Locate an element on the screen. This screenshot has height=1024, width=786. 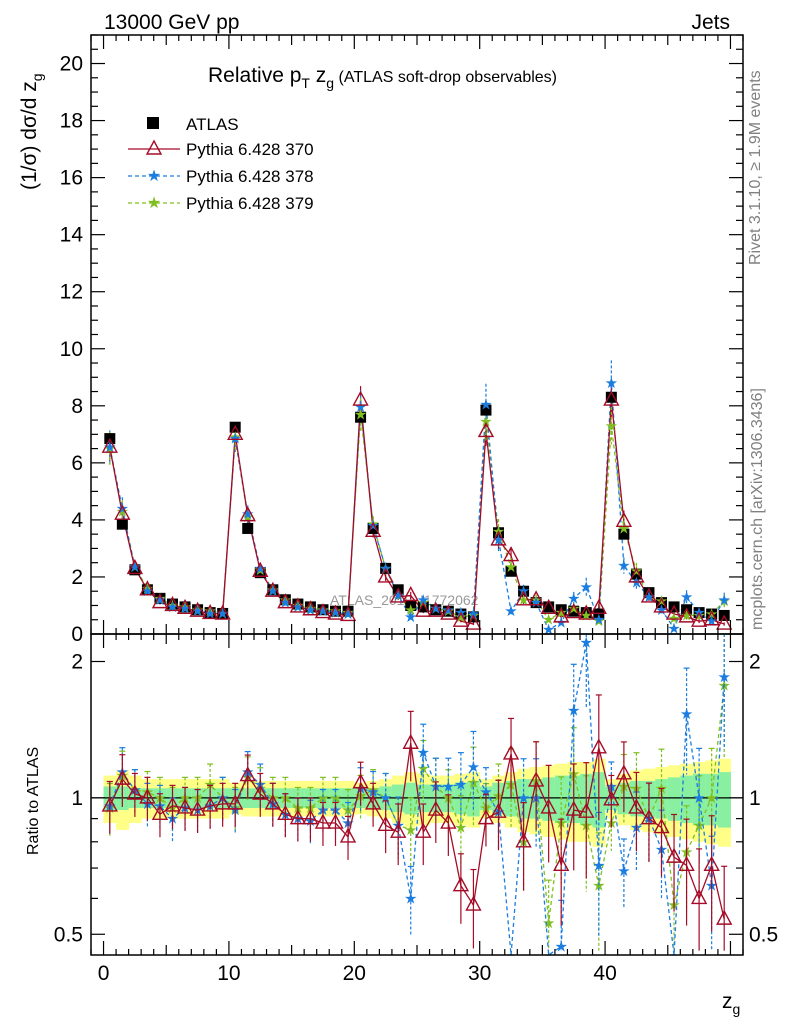
x-tick-label: 30 is located at coordinates (479, 973).